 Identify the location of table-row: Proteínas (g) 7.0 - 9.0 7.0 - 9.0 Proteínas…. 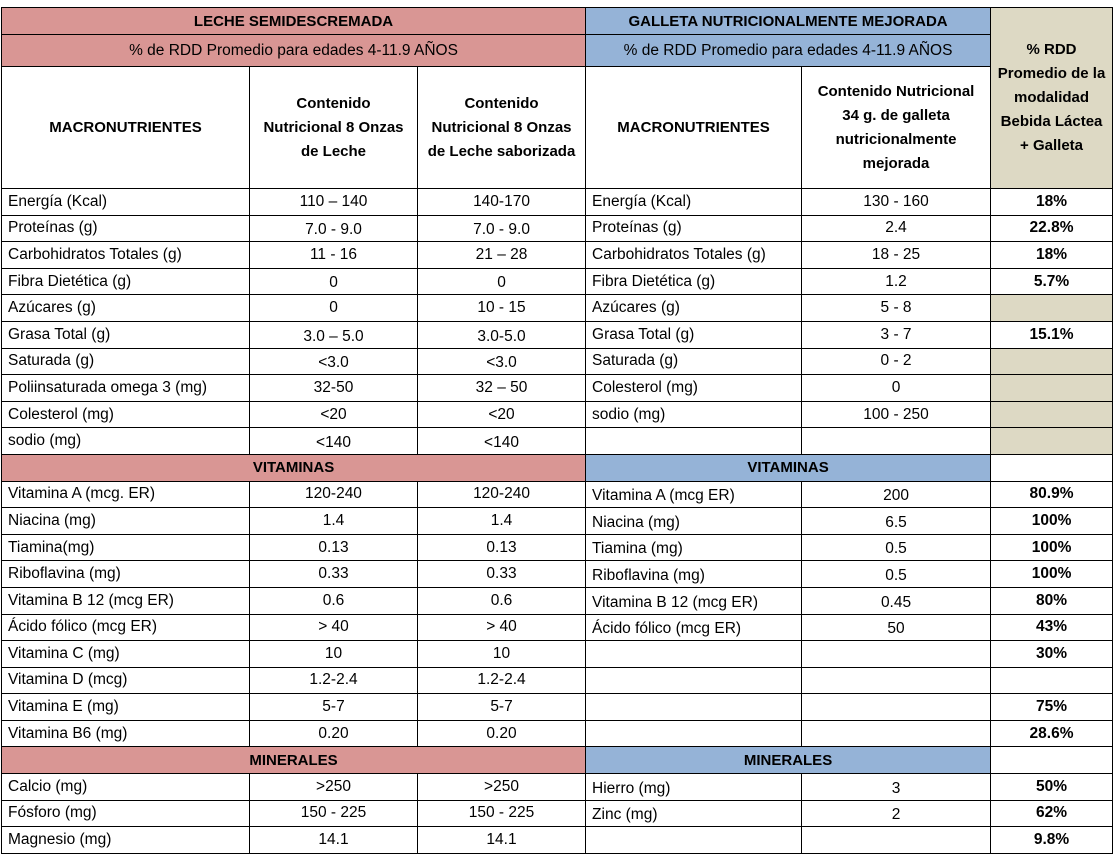
(557, 228).